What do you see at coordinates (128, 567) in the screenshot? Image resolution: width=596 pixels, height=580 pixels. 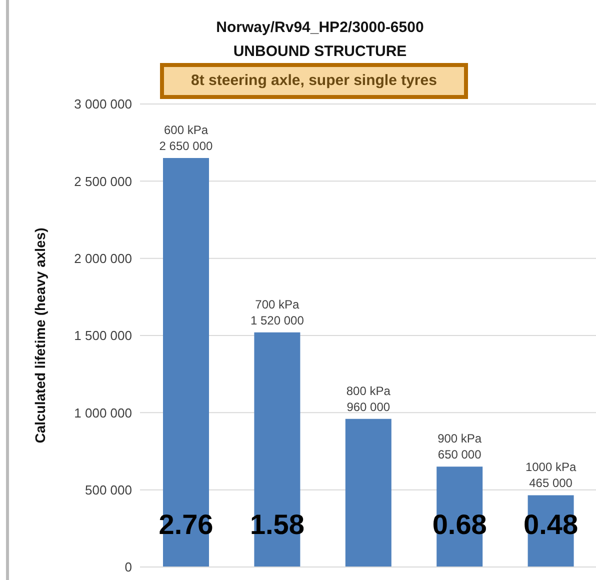 I see `y-tick-label: 0` at bounding box center [128, 567].